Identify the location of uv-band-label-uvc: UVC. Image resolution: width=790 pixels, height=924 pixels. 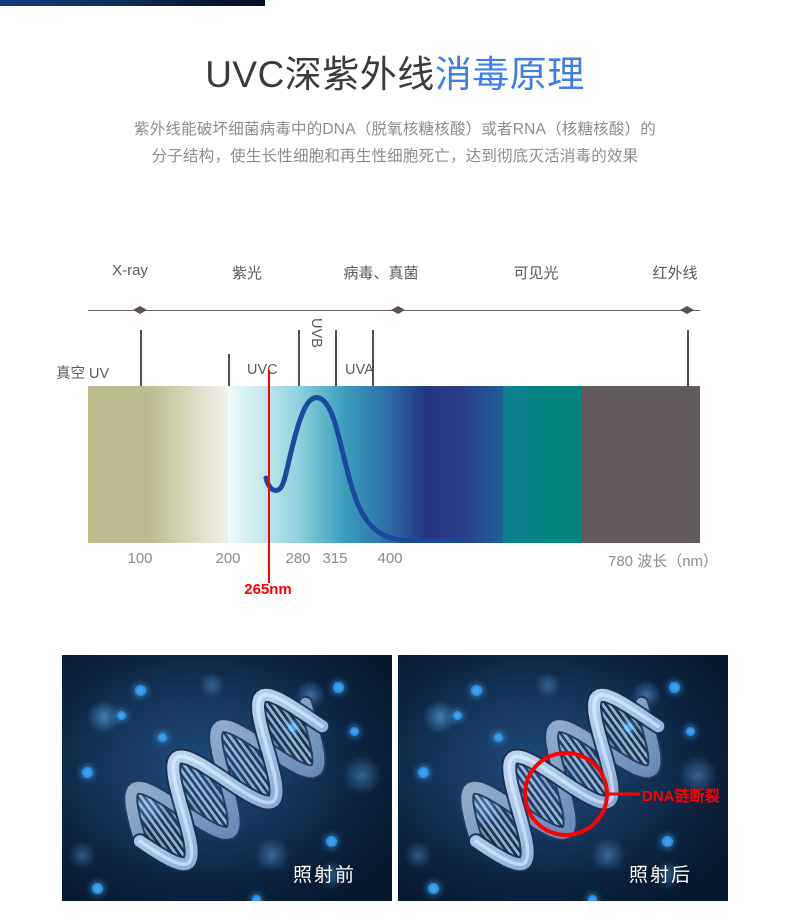
(262, 370).